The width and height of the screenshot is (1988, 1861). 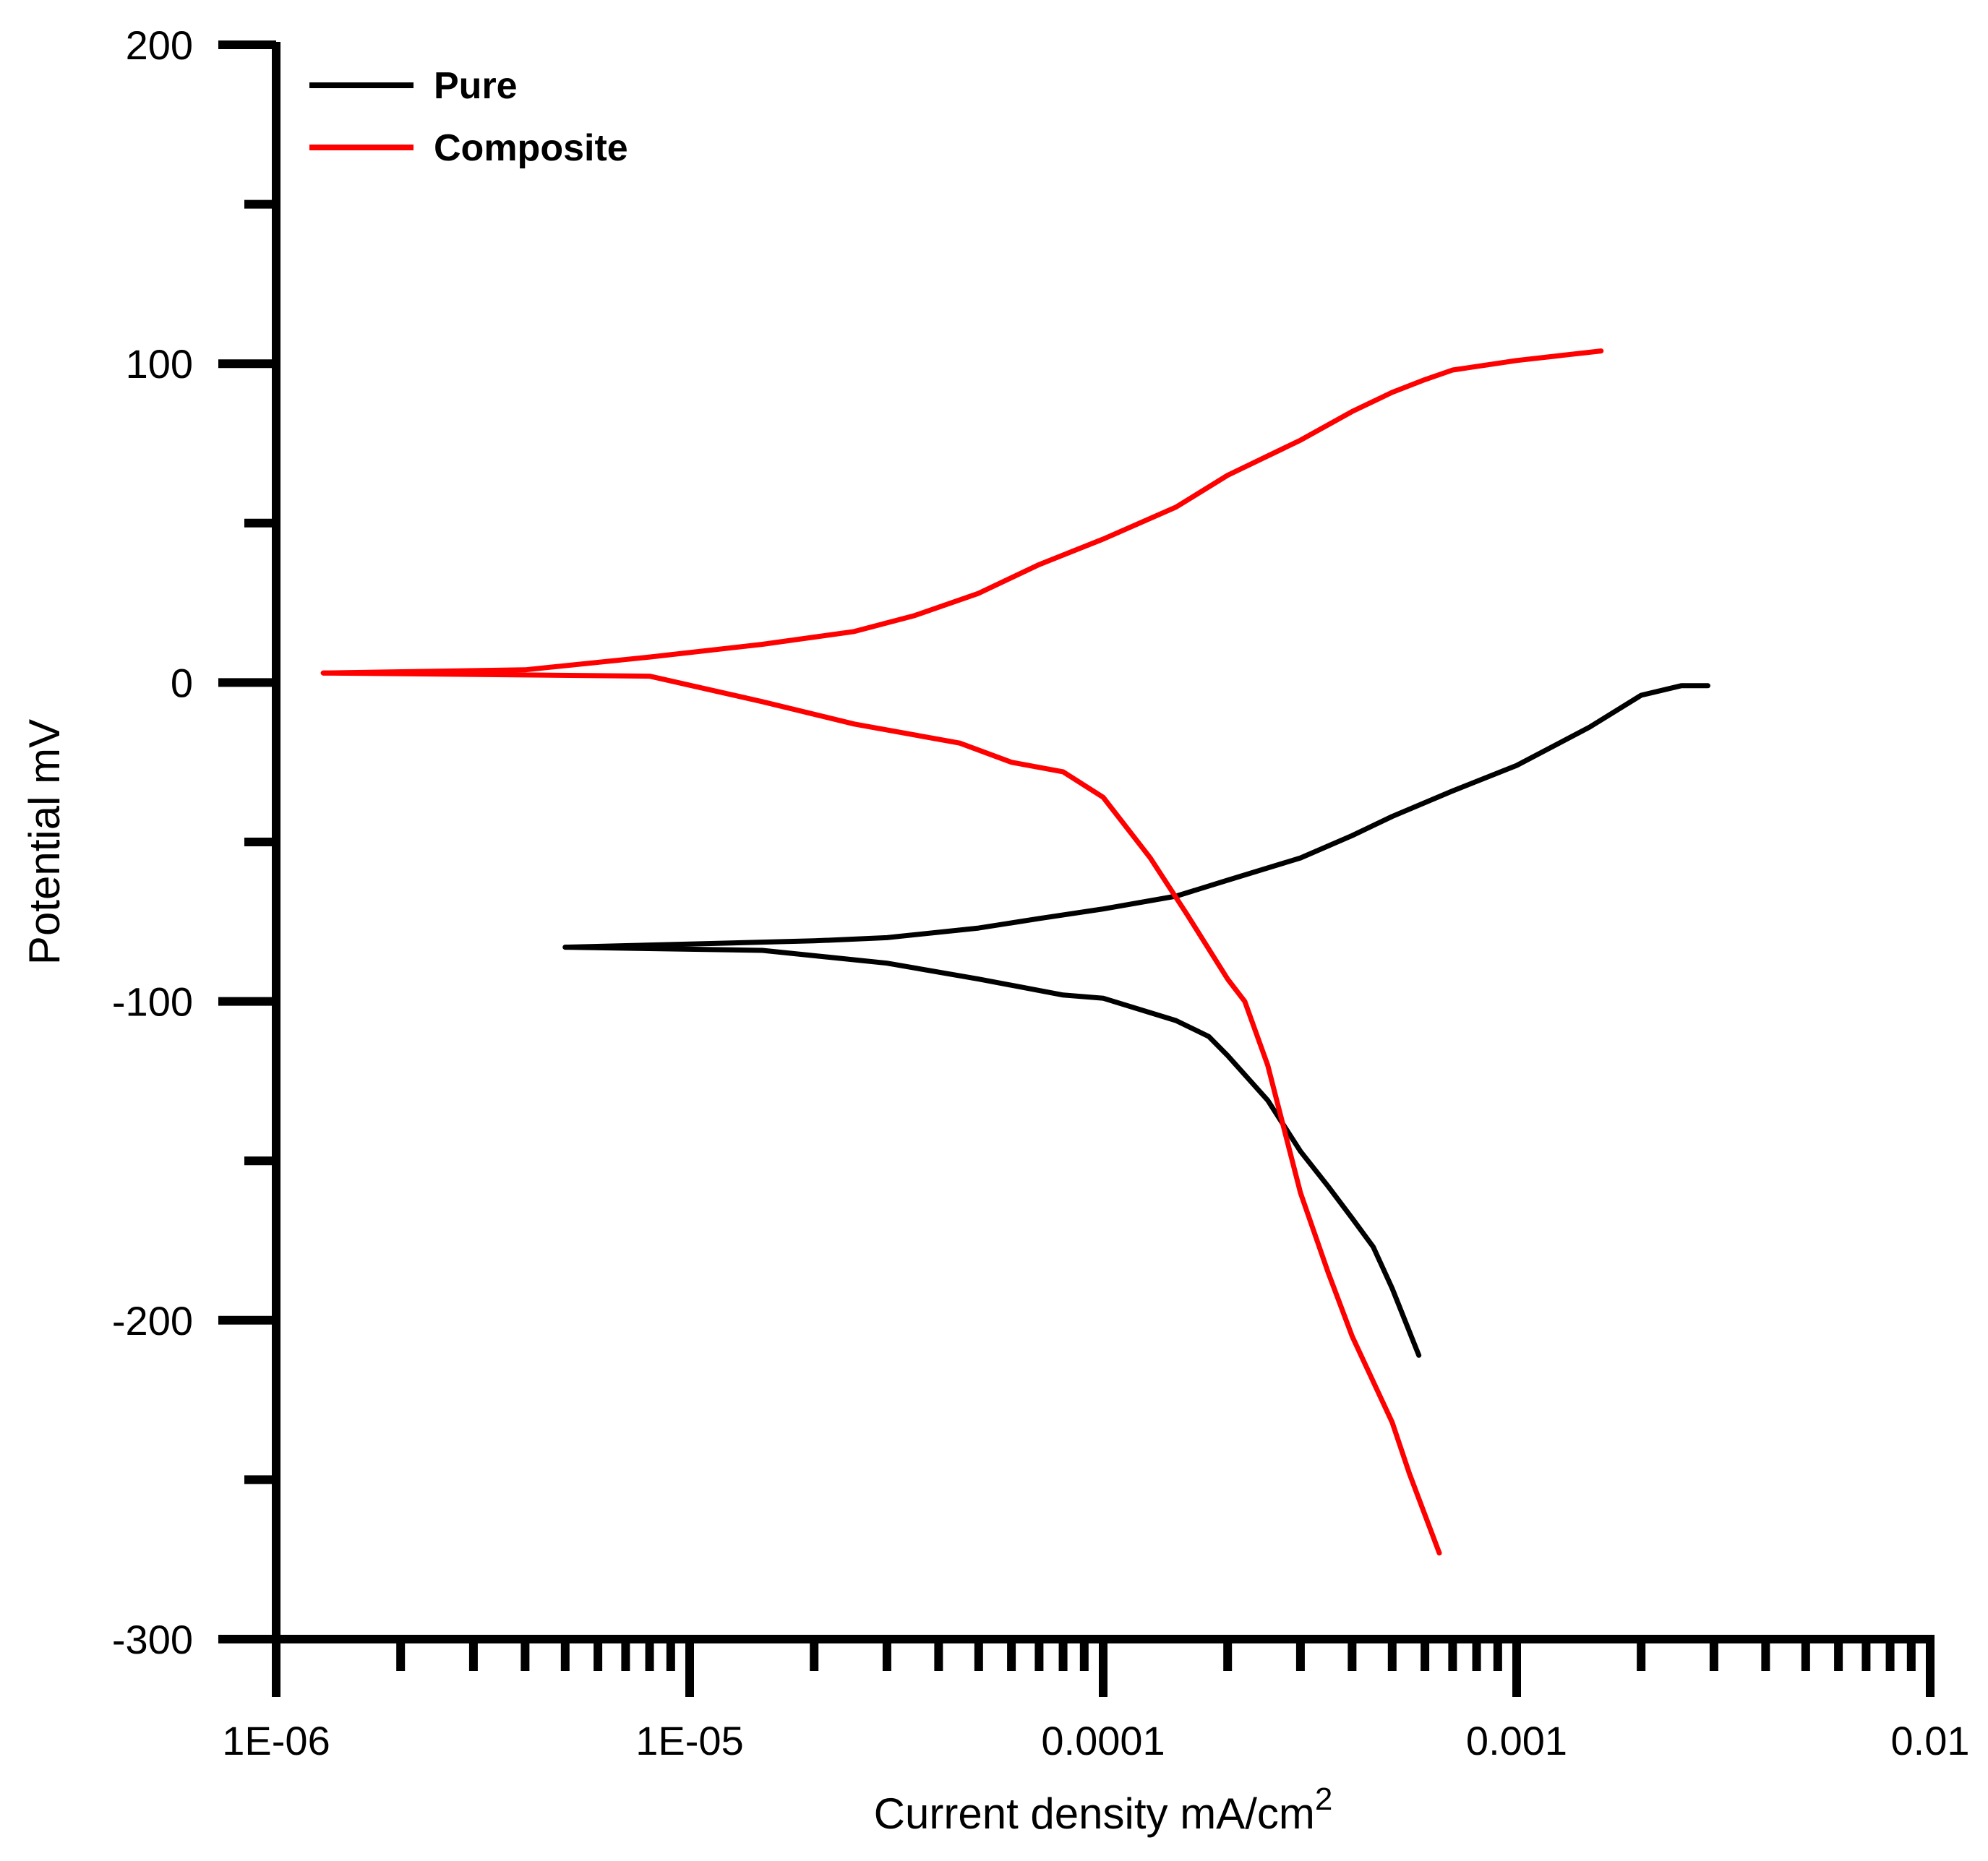 I want to click on x-tick-label: 0.0001, so click(x=1103, y=1740).